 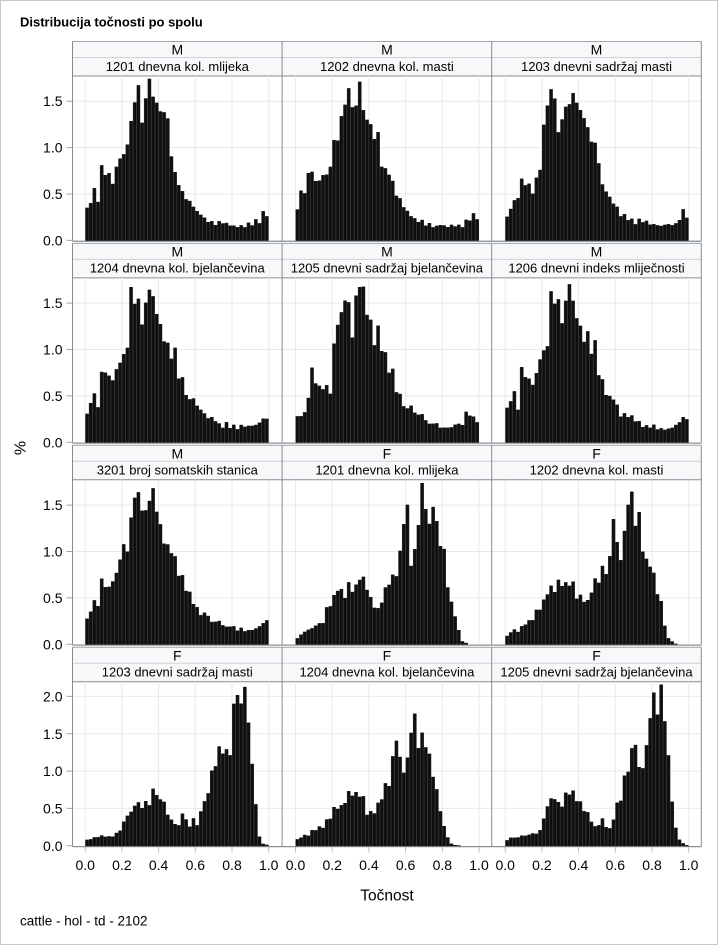 What do you see at coordinates (596, 268) in the screenshot?
I see `svg-text: 1206 dnevni indeks mliječnosti` at bounding box center [596, 268].